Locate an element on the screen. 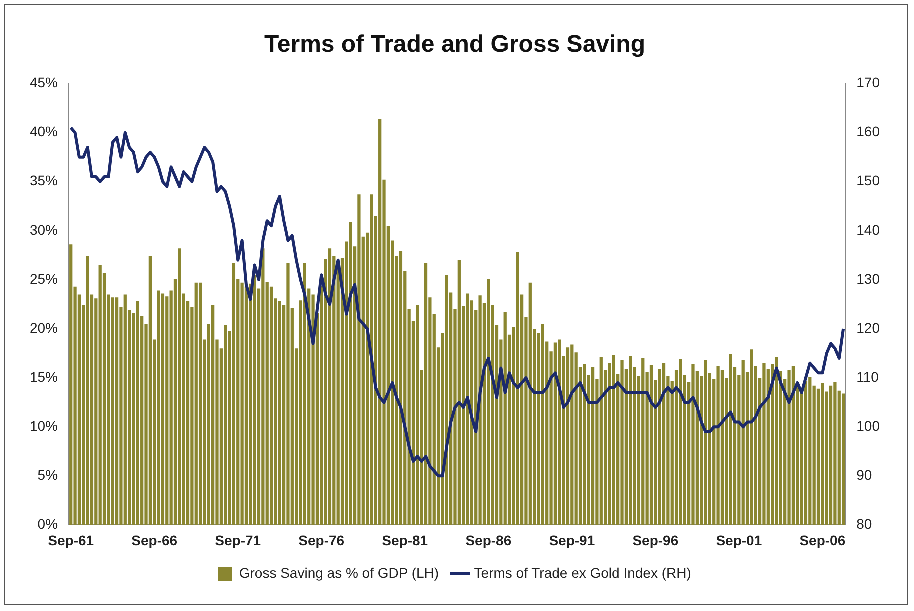  y2-tick-label: 100 is located at coordinates (868, 426).